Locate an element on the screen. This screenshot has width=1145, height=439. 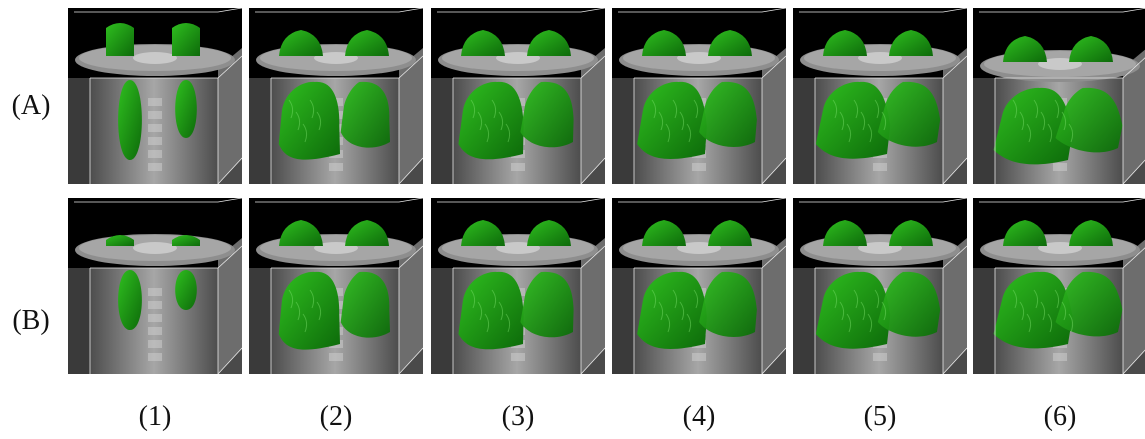
column-label-4: (4) is located at coordinates (699, 416).